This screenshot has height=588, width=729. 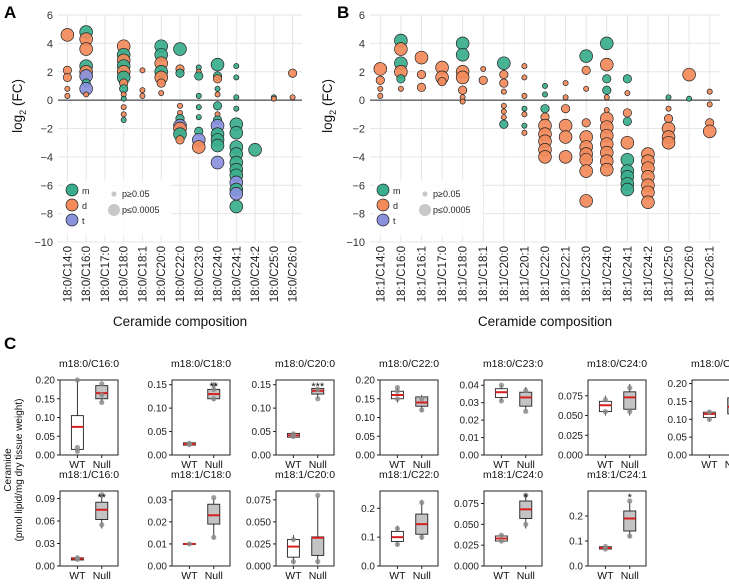 I want to click on y-tick-label: 0.20, so click(x=366, y=381).